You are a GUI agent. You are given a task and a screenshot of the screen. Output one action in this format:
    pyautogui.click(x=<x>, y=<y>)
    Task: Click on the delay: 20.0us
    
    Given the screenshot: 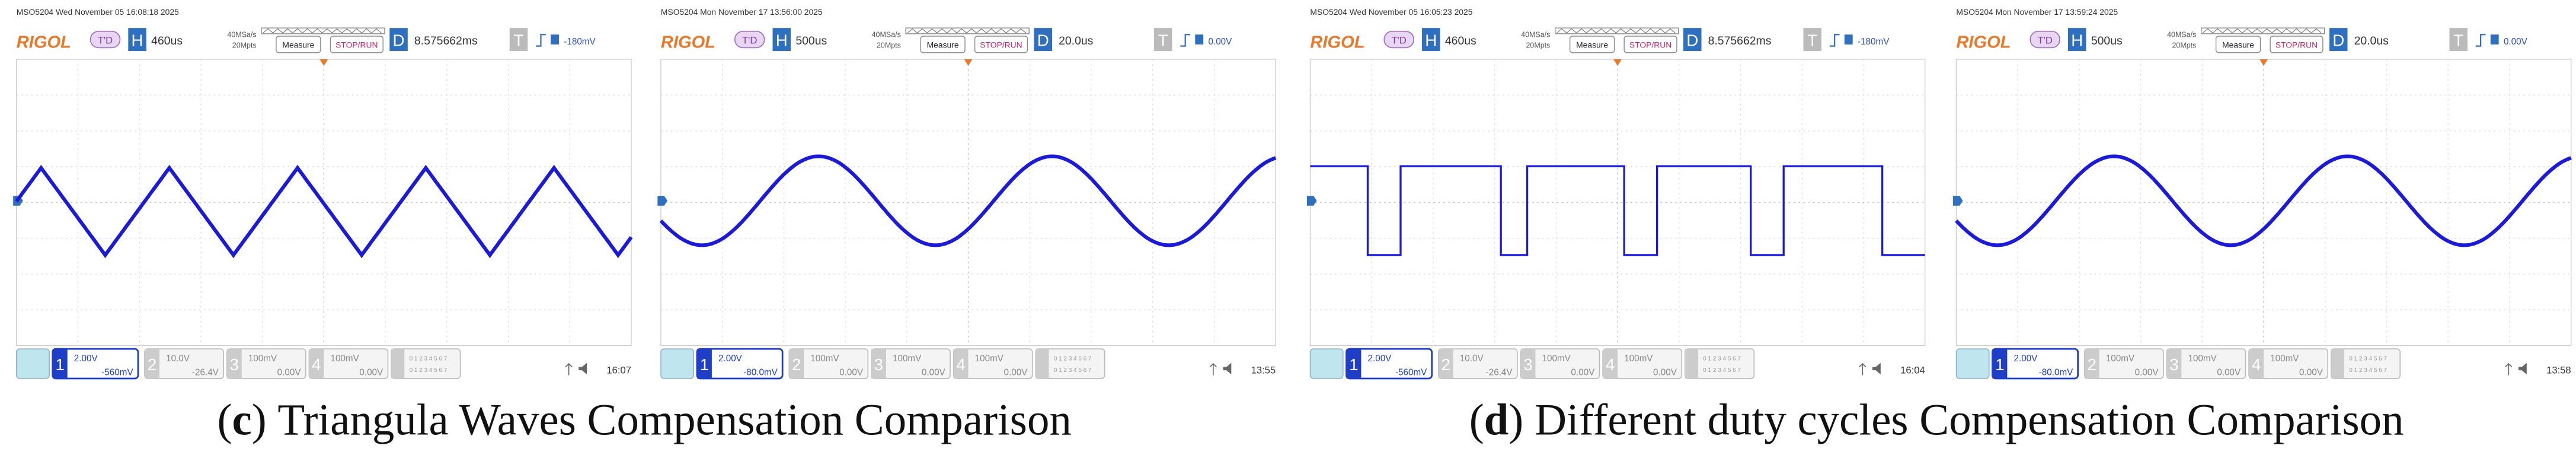 What is the action you would take?
    pyautogui.click(x=2371, y=40)
    